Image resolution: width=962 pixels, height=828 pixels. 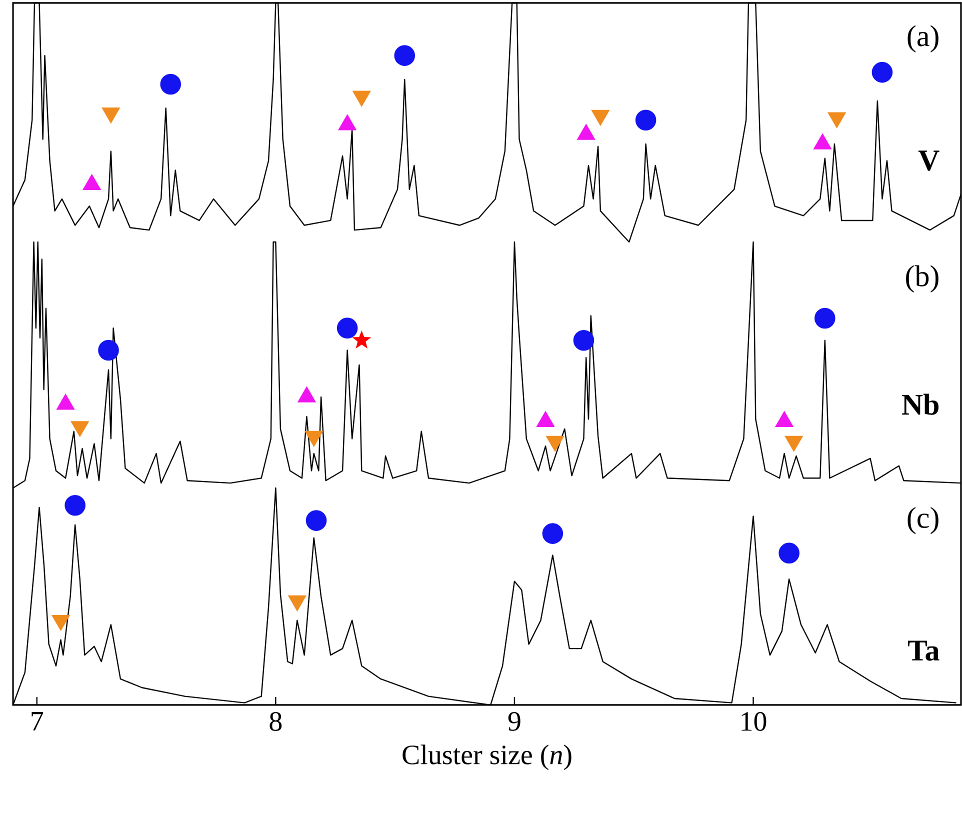 What do you see at coordinates (923, 38) in the screenshot?
I see `annotation: (a)` at bounding box center [923, 38].